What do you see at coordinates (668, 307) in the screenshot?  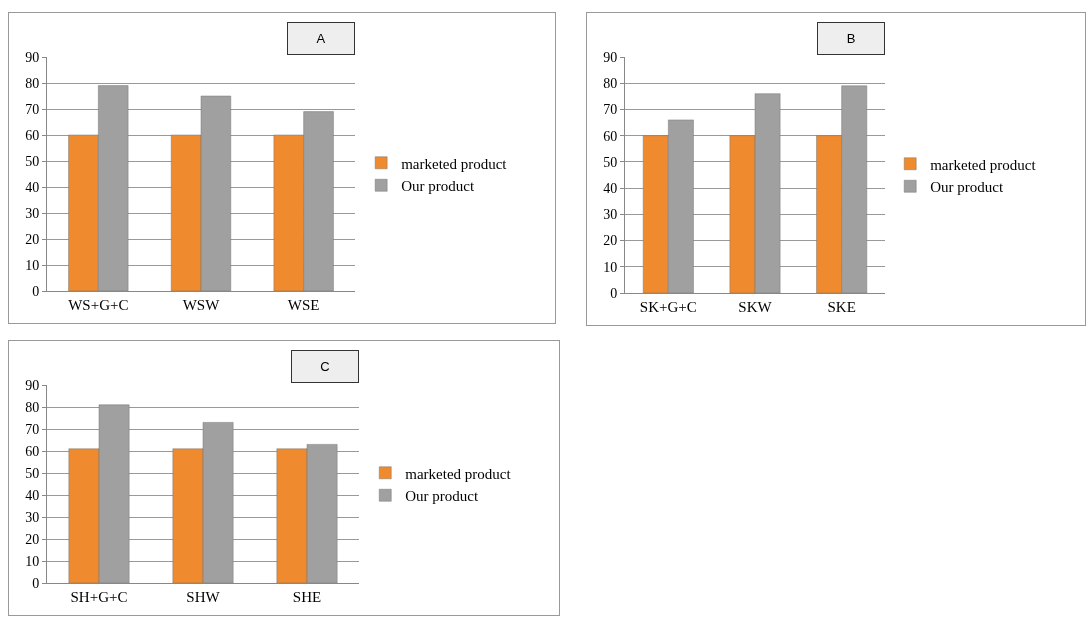 I see `x-tick-label: SK+G+C` at bounding box center [668, 307].